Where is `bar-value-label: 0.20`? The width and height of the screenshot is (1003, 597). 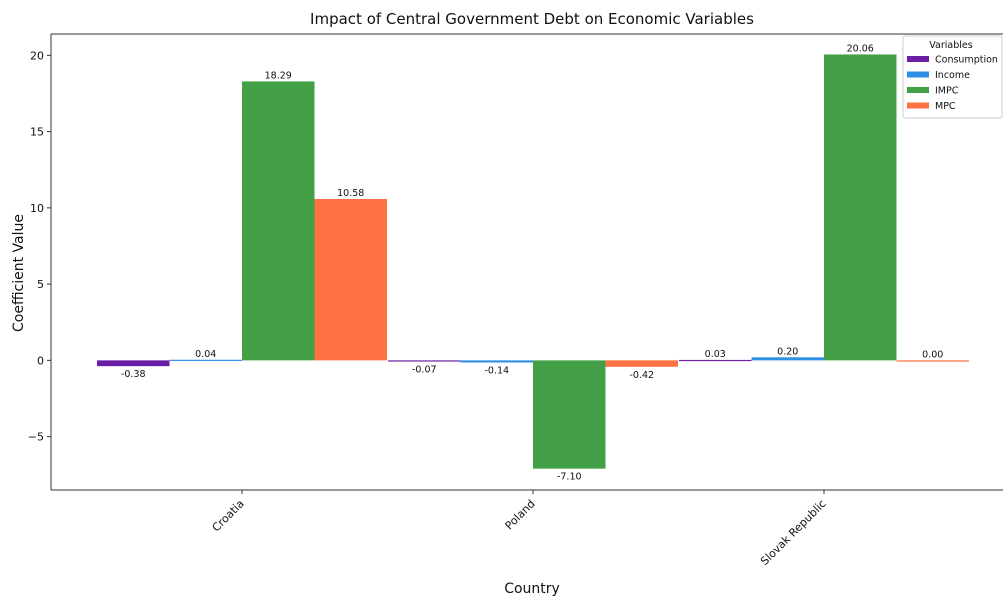
bar-value-label: 0.20 is located at coordinates (787, 351).